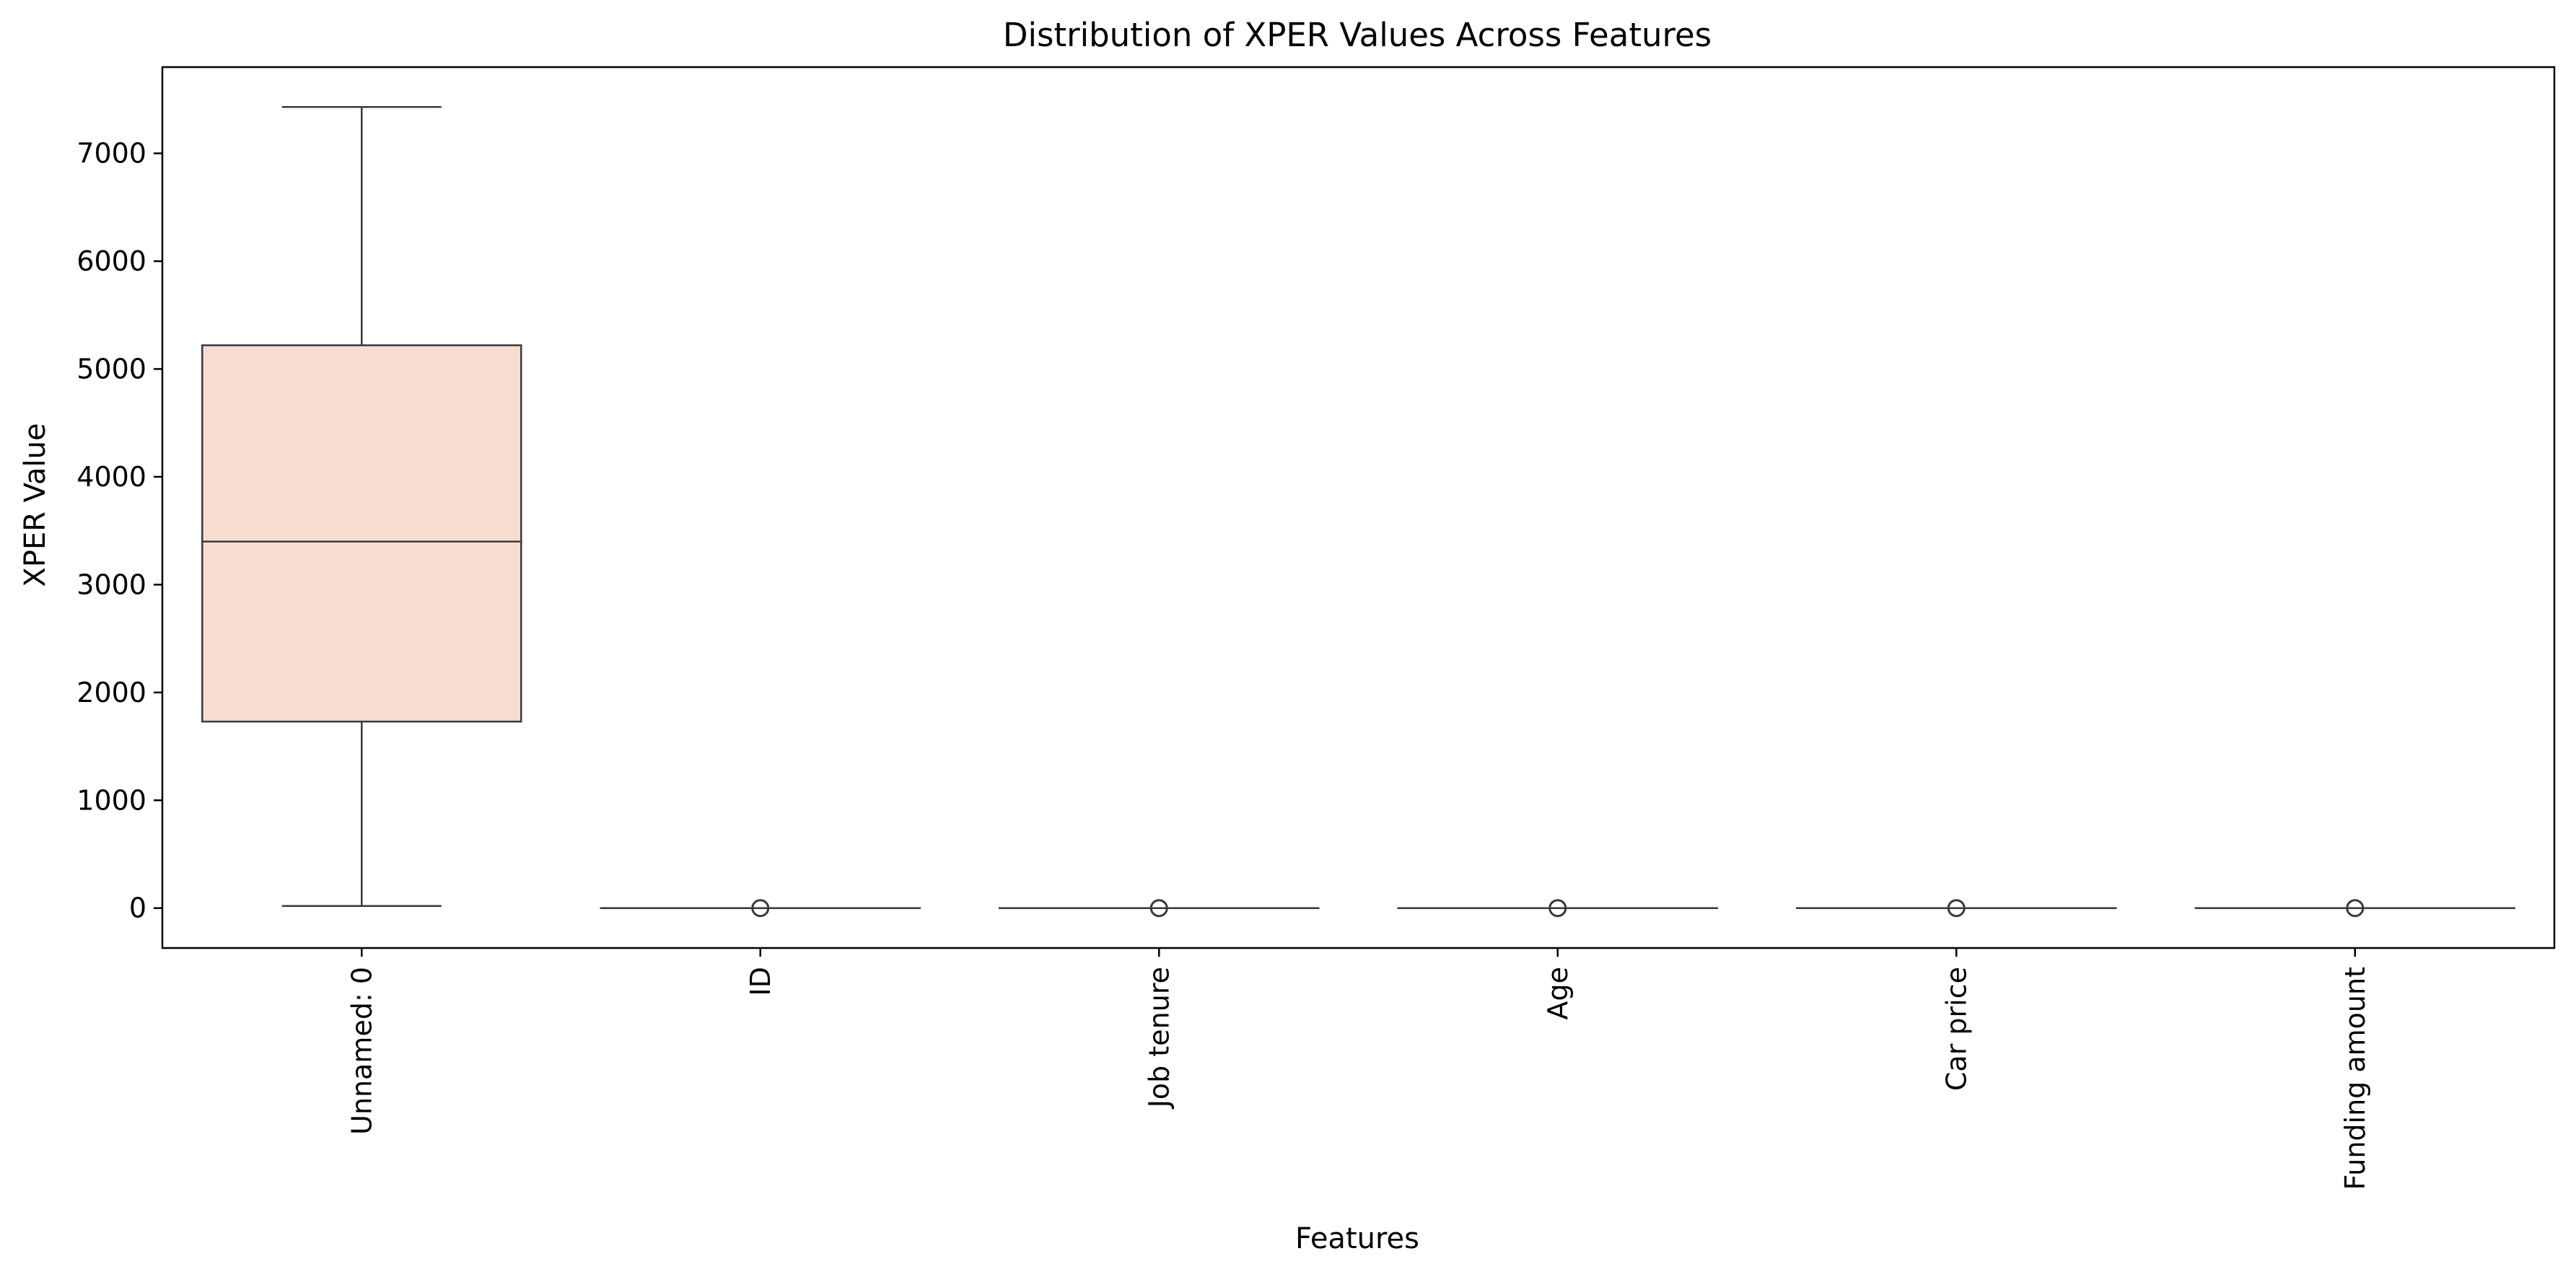  What do you see at coordinates (111, 584) in the screenshot?
I see `y-tick-label: 3000` at bounding box center [111, 584].